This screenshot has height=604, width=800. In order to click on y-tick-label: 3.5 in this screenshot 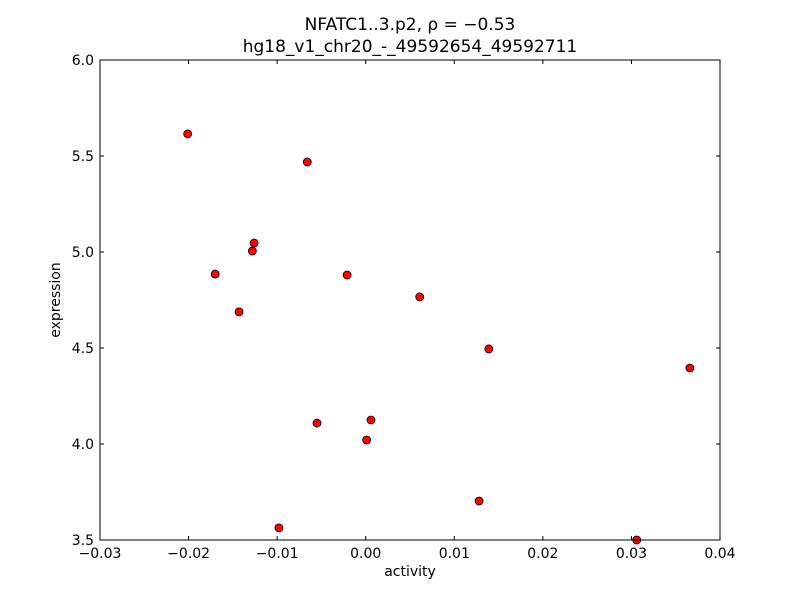, I will do `click(83, 541)`.